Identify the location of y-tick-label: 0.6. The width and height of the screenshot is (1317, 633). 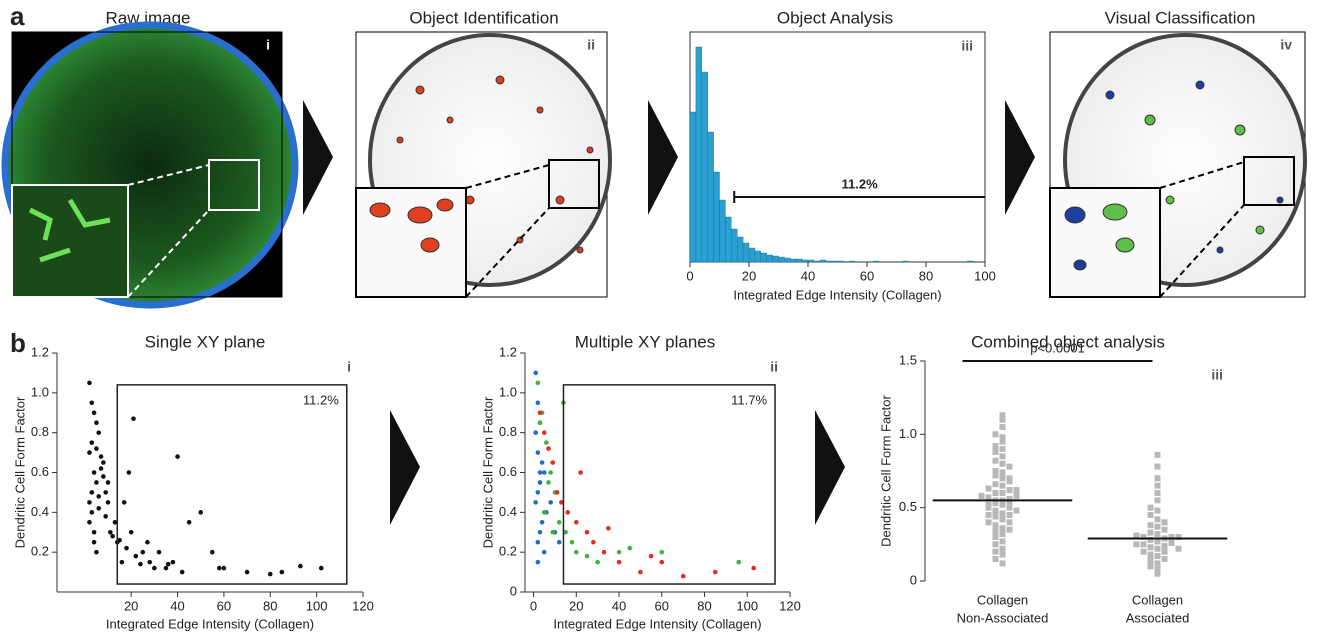
(40, 471).